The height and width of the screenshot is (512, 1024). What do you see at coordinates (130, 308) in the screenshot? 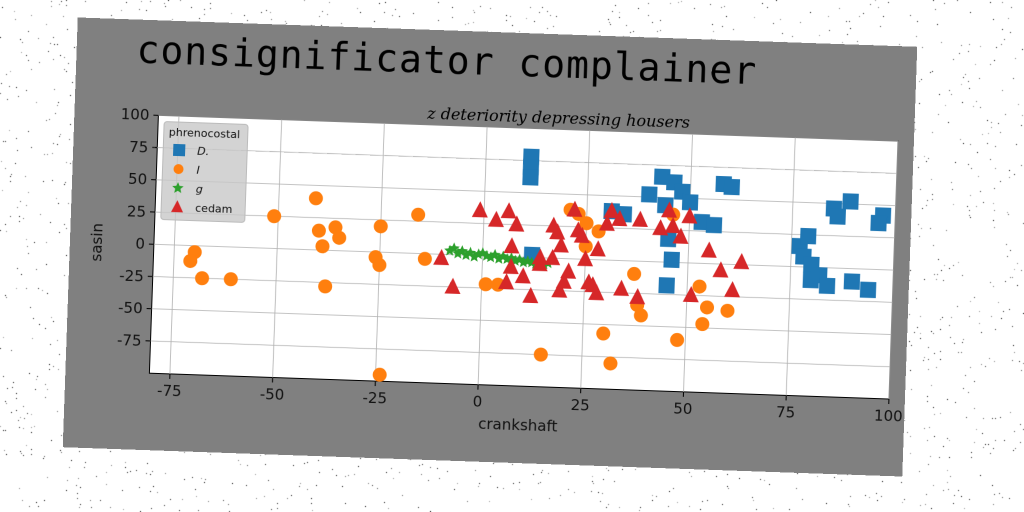
I see `y-tick-label: -50` at bounding box center [130, 308].